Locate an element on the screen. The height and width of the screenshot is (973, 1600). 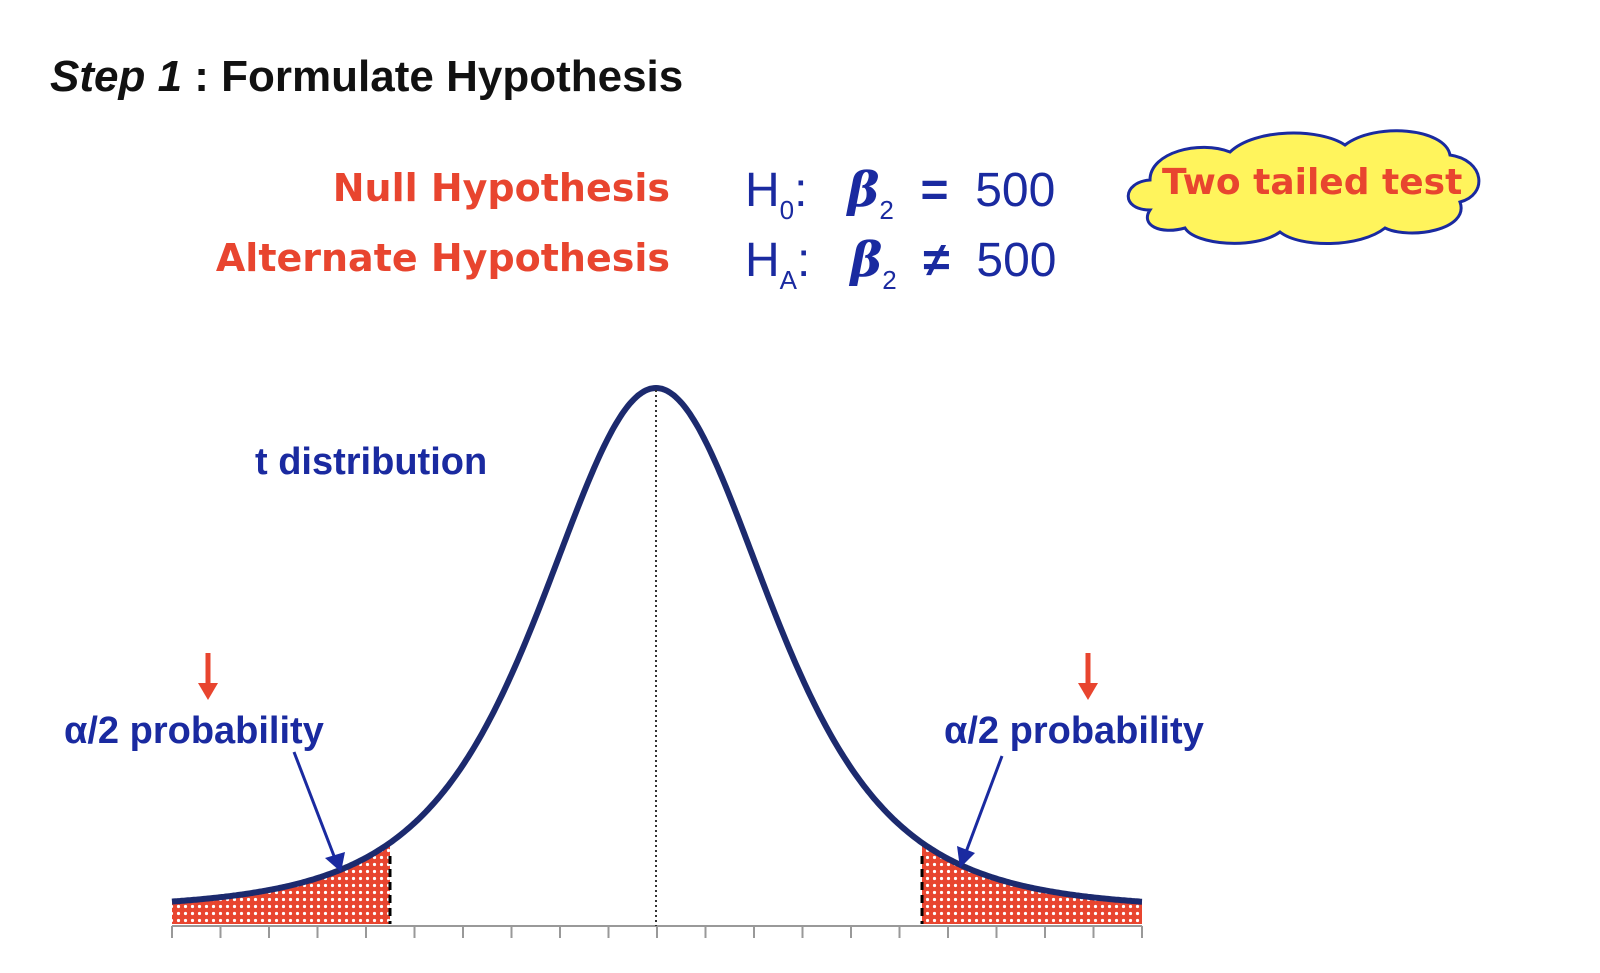
slide-title: Step 1 : Formulate Hypothesis is located at coordinates (366, 77).